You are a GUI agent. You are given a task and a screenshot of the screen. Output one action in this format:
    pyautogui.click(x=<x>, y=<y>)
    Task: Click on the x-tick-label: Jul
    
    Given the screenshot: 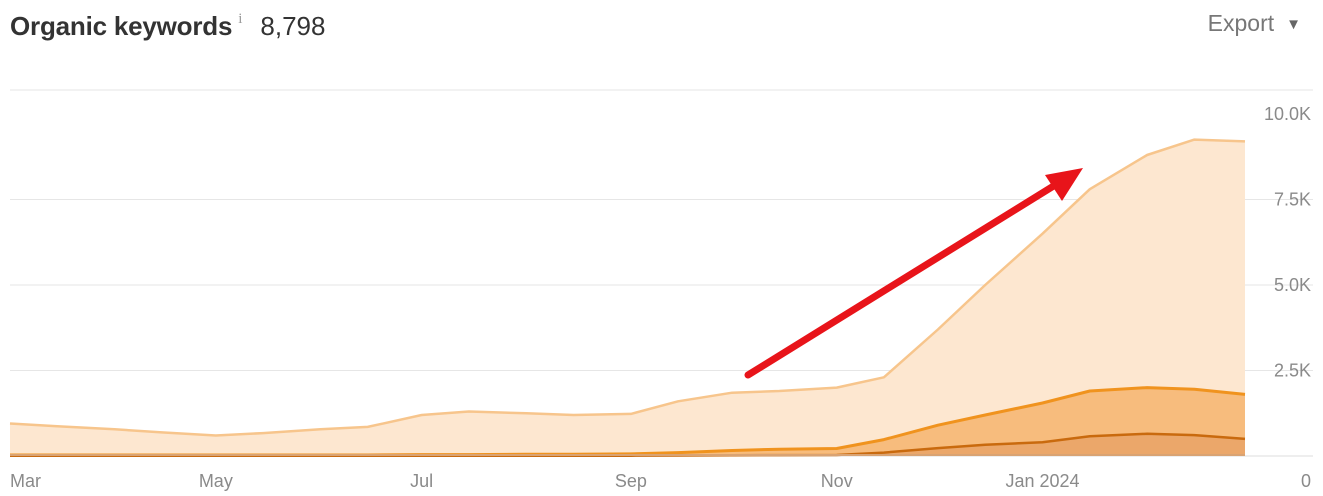 What is the action you would take?
    pyautogui.click(x=421, y=481)
    